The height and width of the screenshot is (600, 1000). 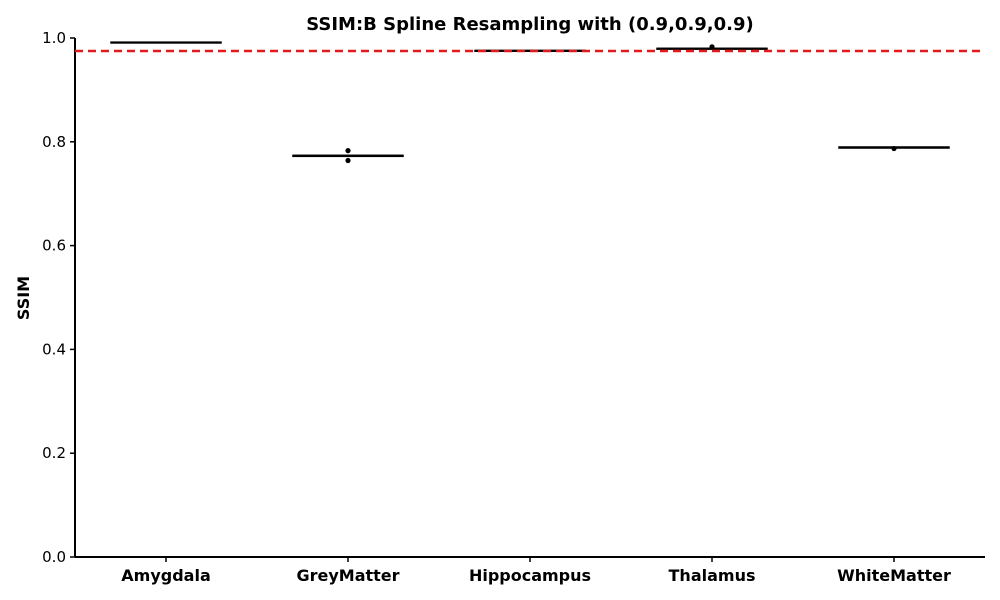 What do you see at coordinates (54, 453) in the screenshot?
I see `y-tick-label: 0.2` at bounding box center [54, 453].